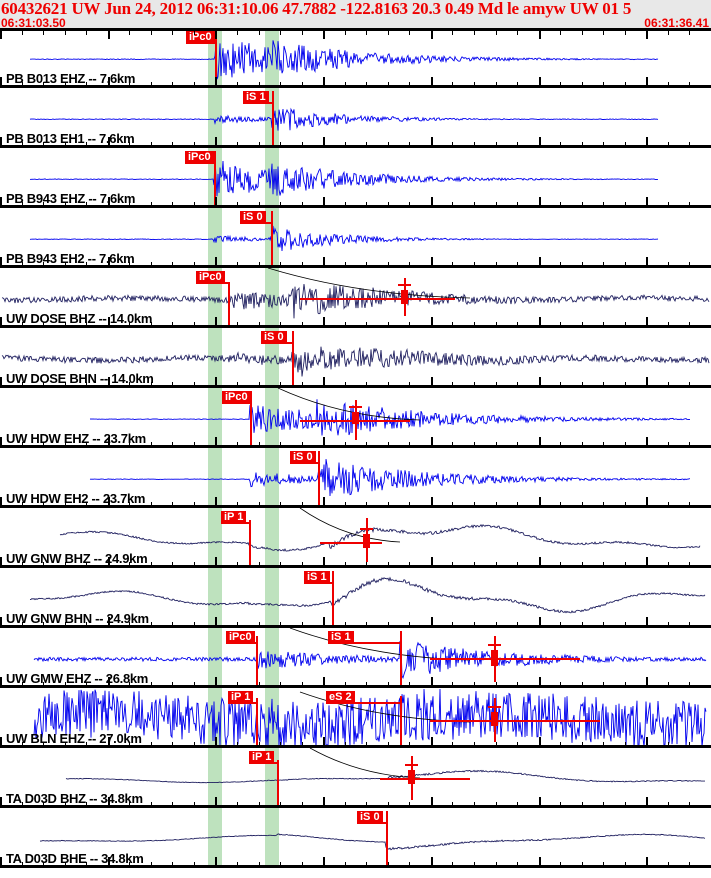 The height and width of the screenshot is (878, 711). Describe the element at coordinates (355, 58) in the screenshot. I see `trace-row: iPc0 PB B013 EHZ -- 7.6km` at that location.